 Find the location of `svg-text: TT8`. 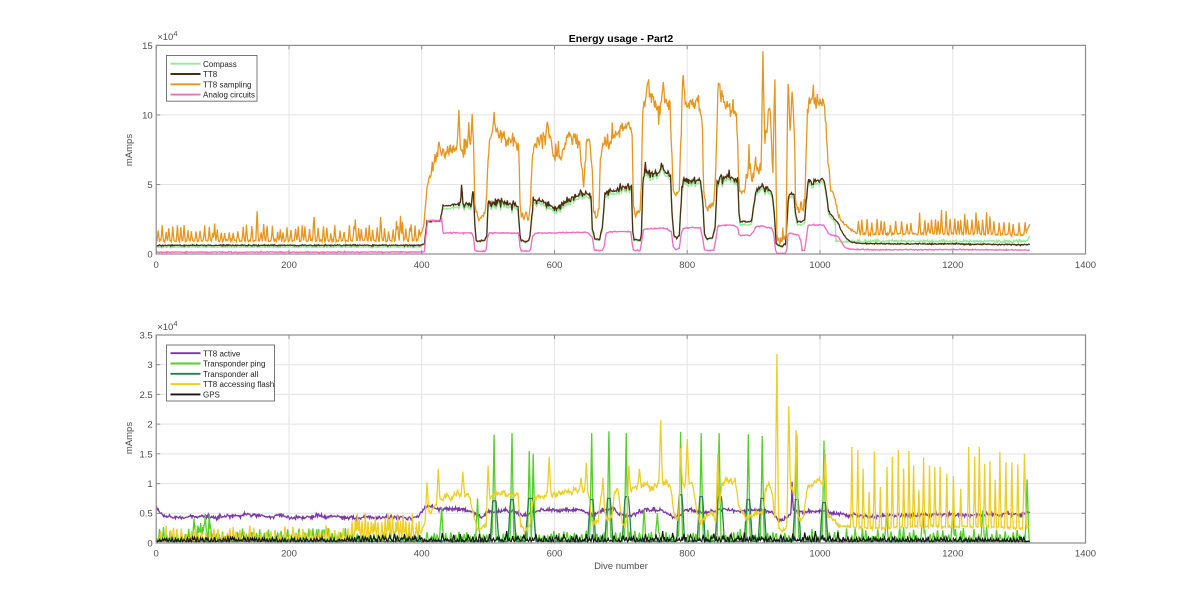

svg-text: TT8 is located at coordinates (210, 74).